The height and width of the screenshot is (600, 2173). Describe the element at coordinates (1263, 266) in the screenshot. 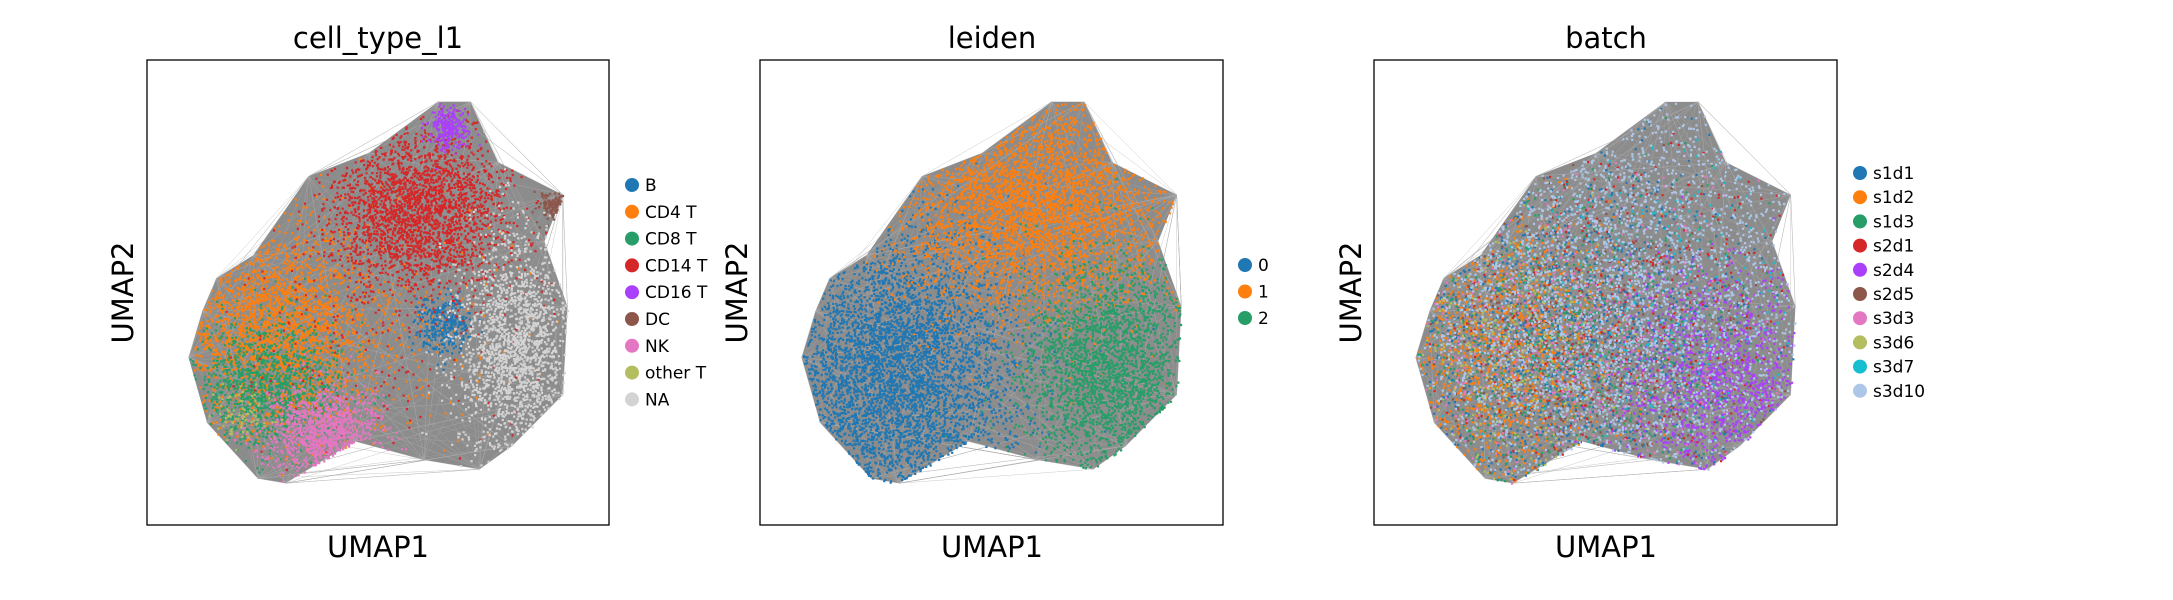

I see `legend-label: 0` at that location.